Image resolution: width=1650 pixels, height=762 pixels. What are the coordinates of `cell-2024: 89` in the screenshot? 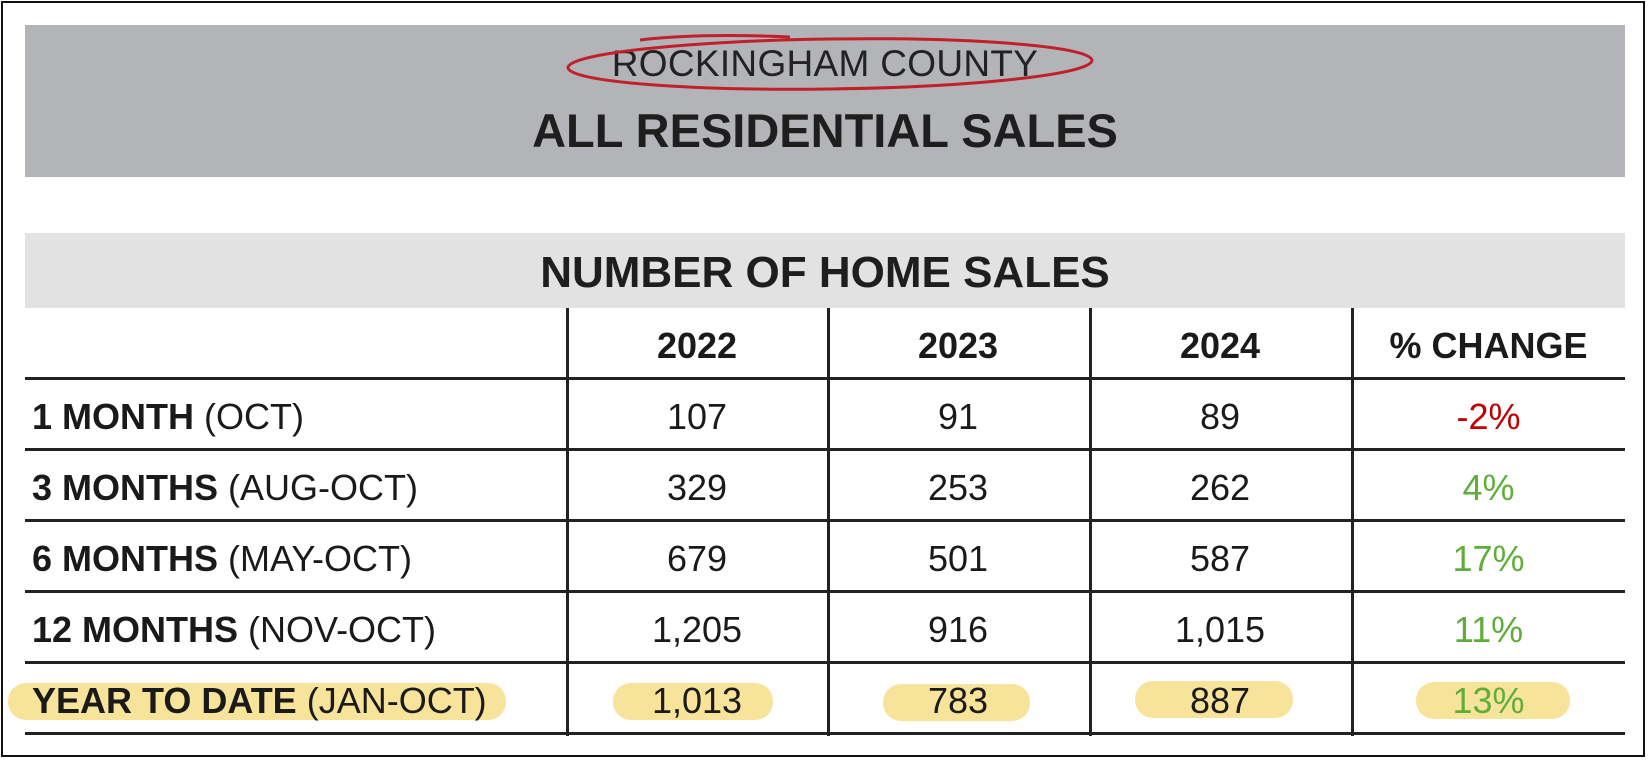 It's located at (1220, 416).